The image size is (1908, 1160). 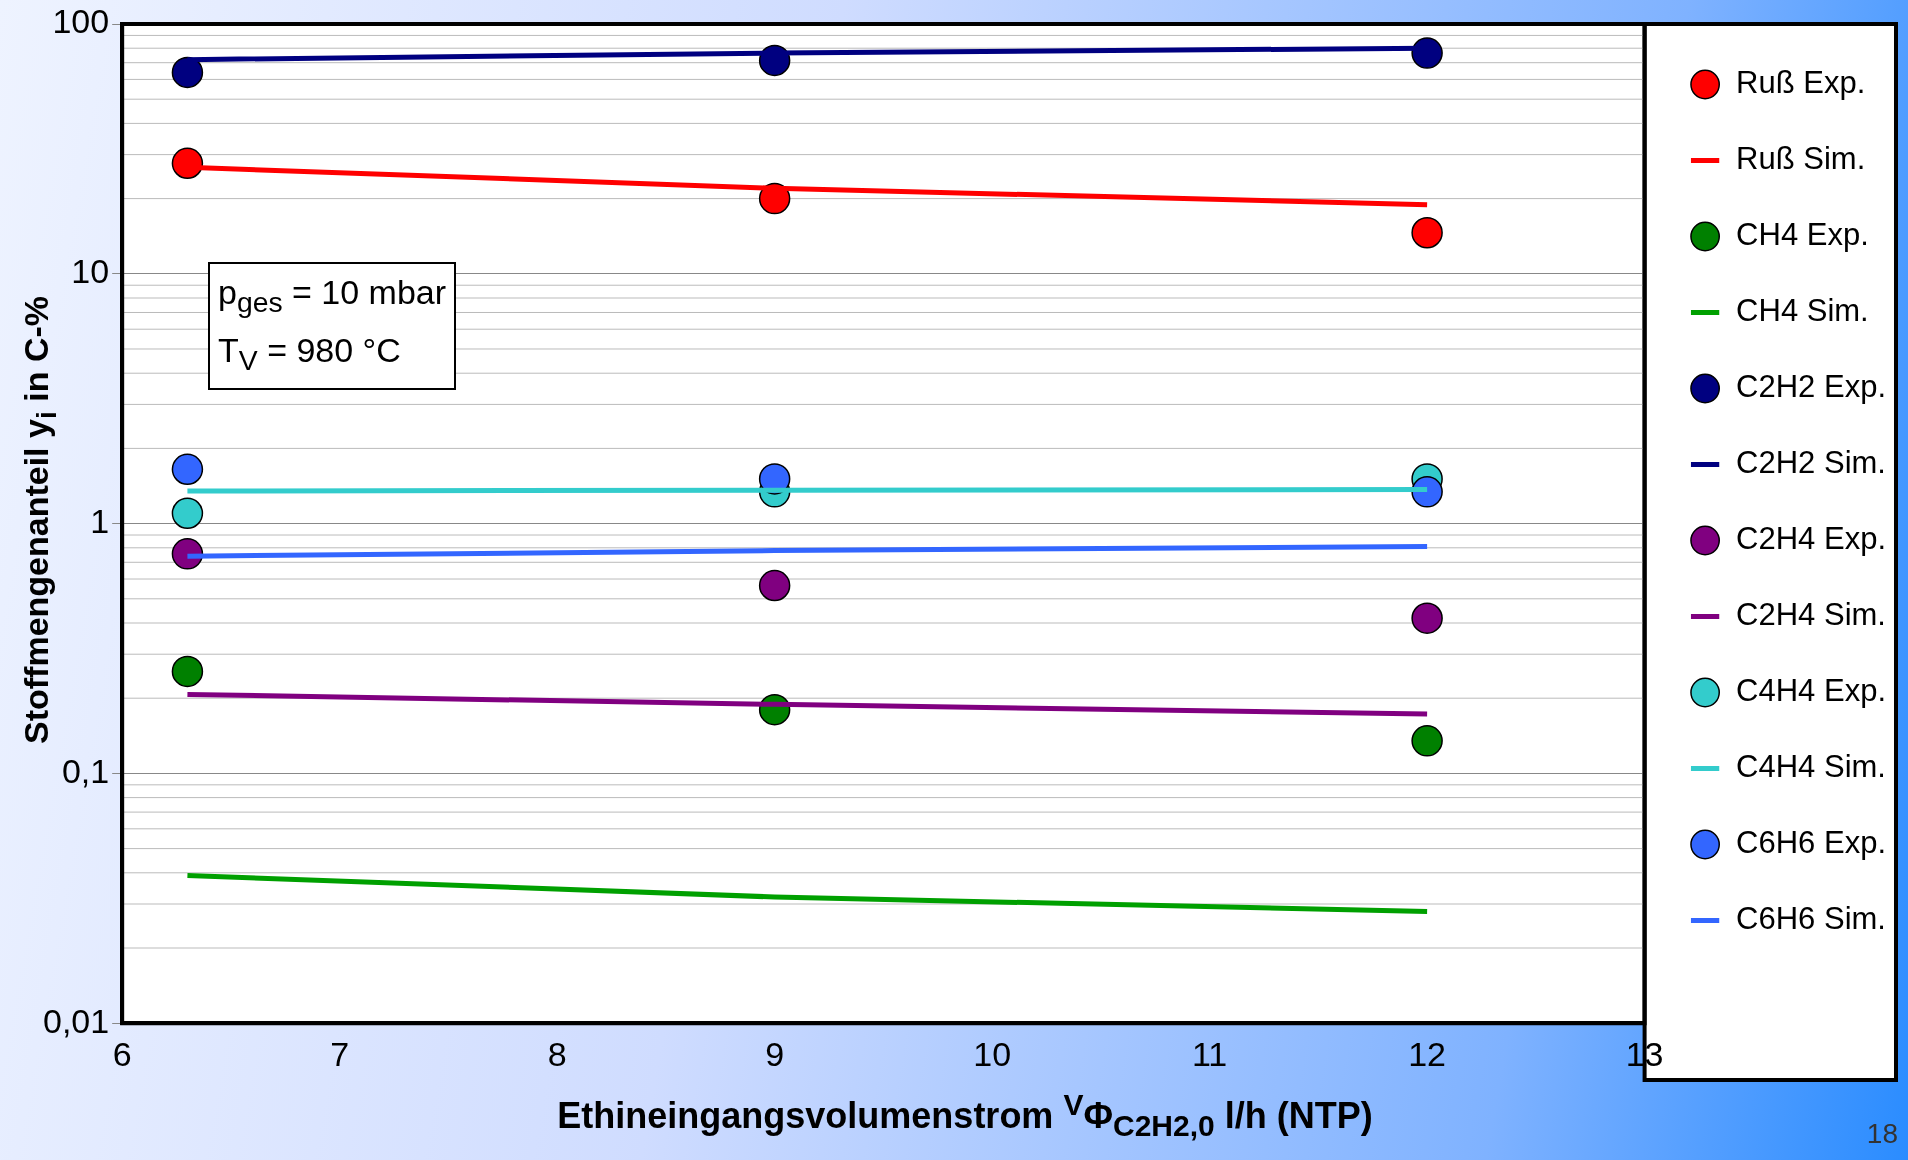 I want to click on annotation: T$_{V}$ = 980 °C, so click(x=310, y=353).